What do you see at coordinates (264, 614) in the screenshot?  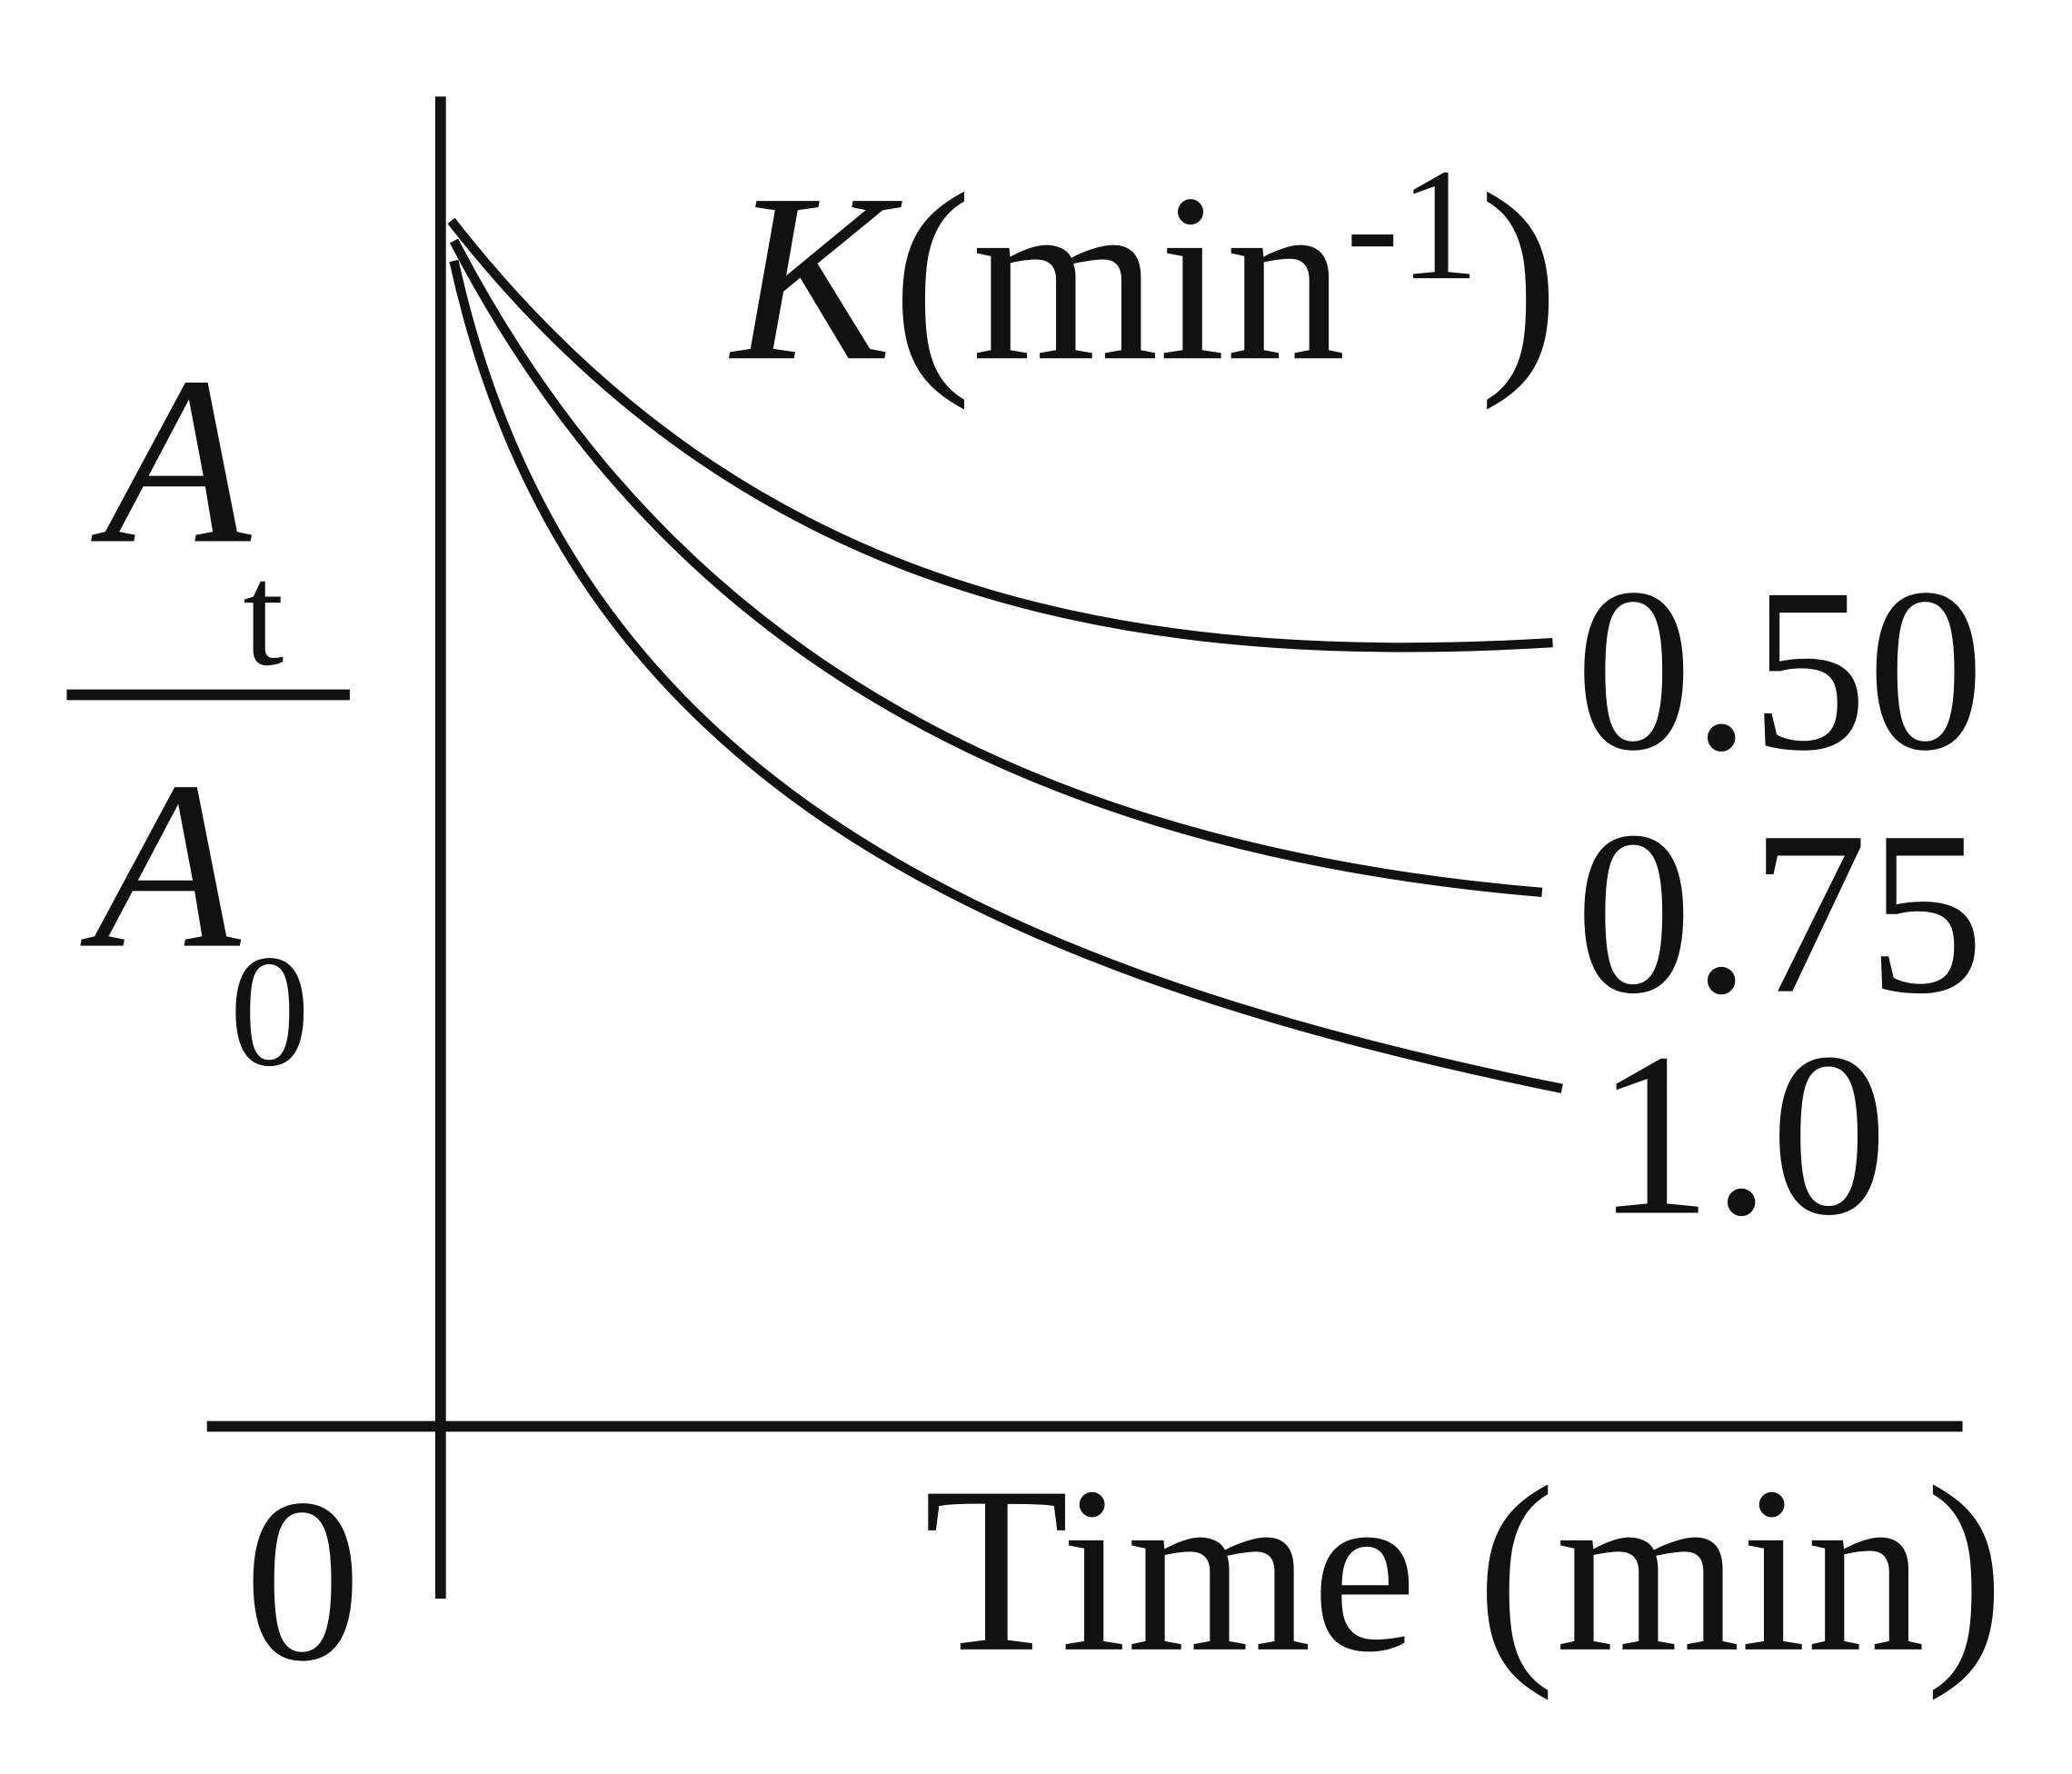 I see `y-label-numerator-sub: t` at bounding box center [264, 614].